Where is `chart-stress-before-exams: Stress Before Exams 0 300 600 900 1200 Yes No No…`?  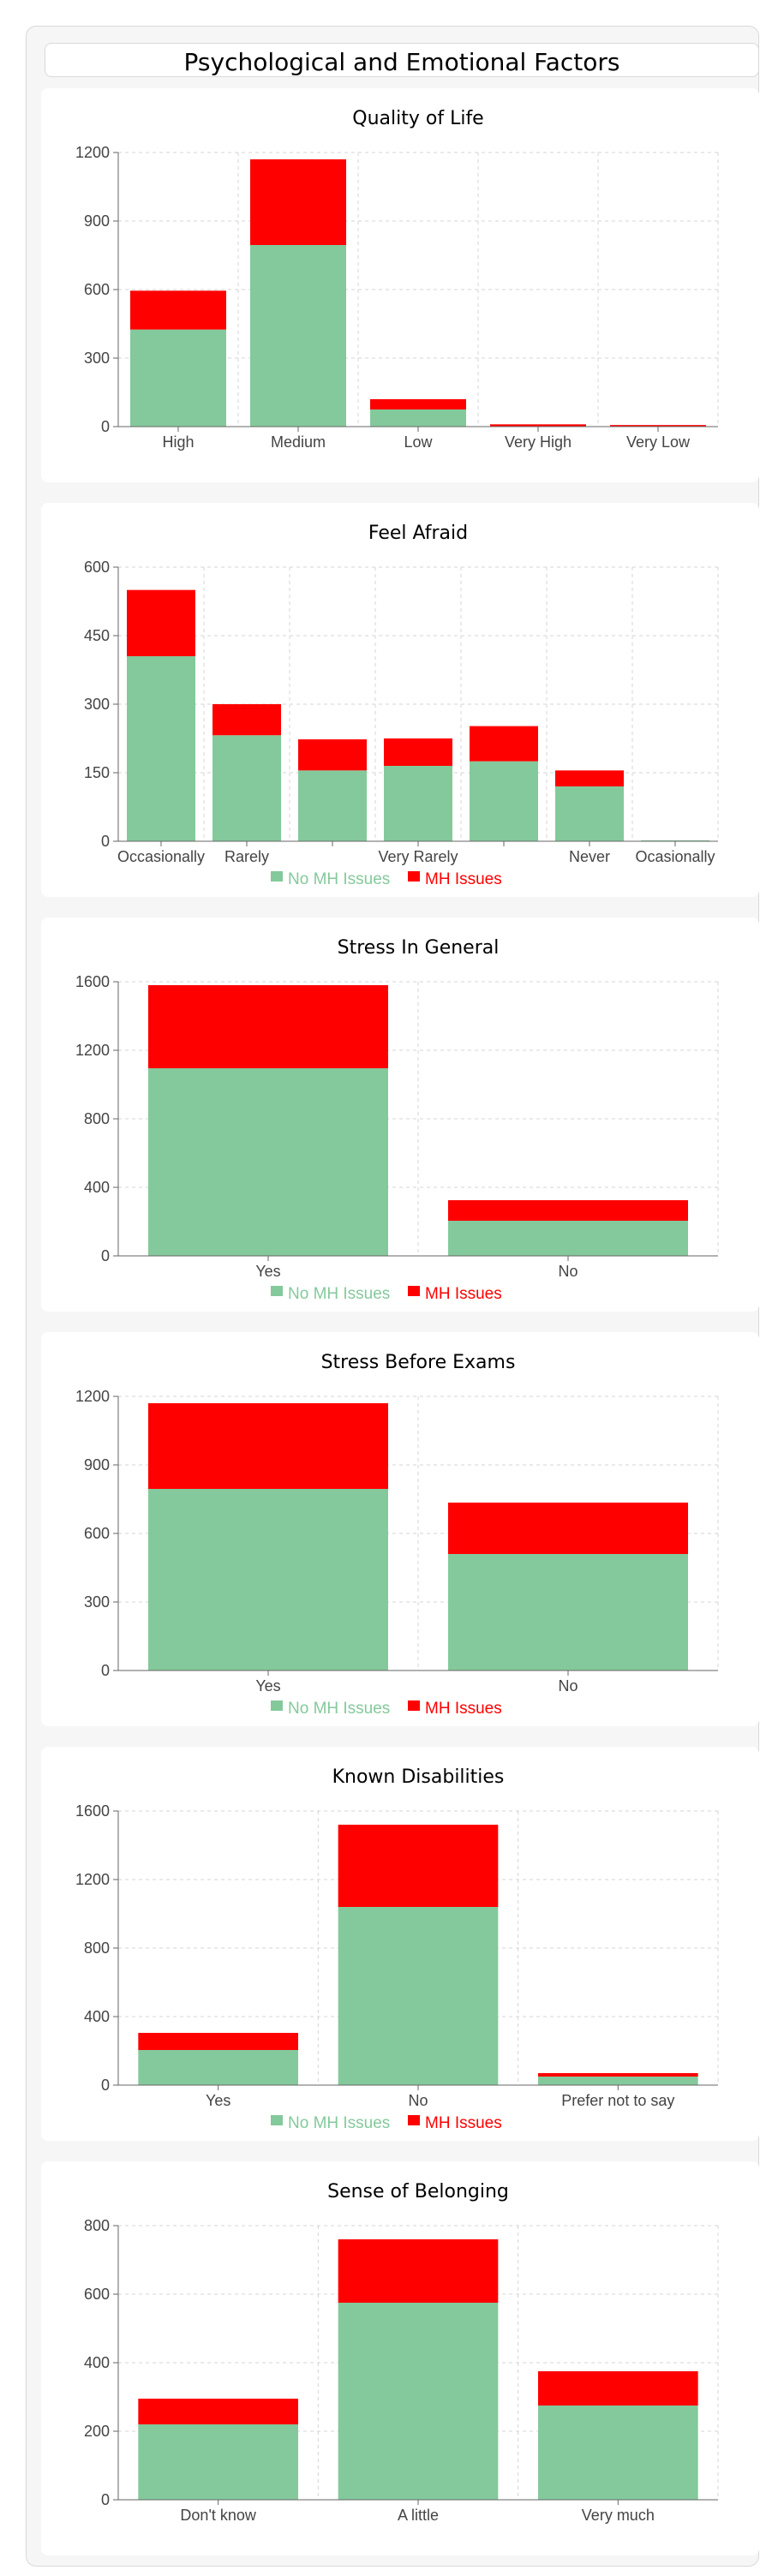 chart-stress-before-exams: Stress Before Exams 0 300 600 900 1200 Yes No No… is located at coordinates (397, 1535).